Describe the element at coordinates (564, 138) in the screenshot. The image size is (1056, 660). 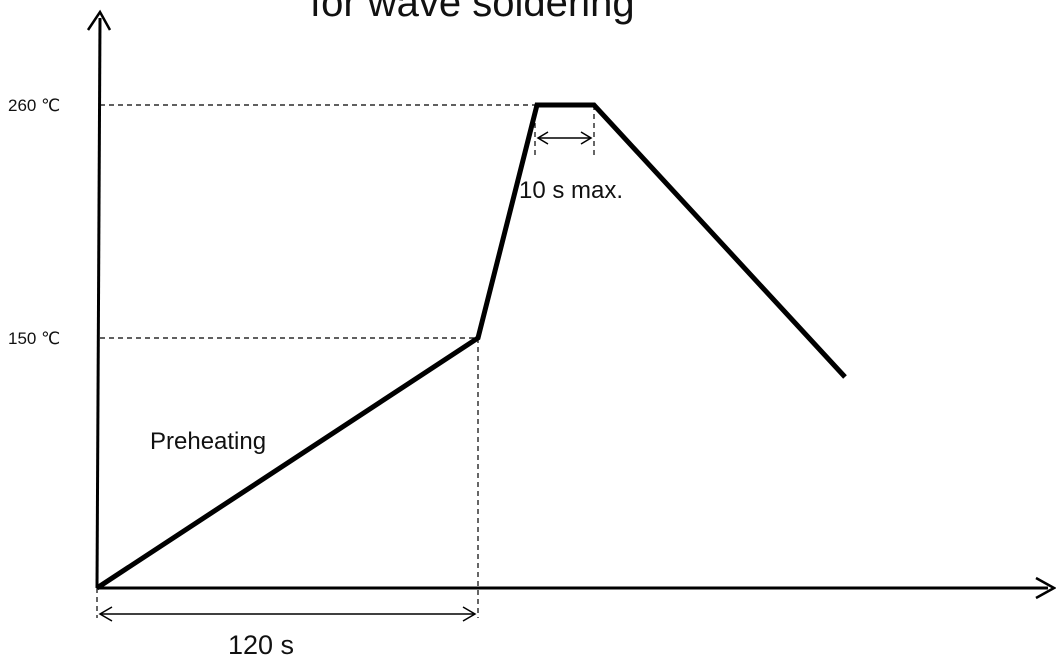
I see `peak-duration-arrow` at that location.